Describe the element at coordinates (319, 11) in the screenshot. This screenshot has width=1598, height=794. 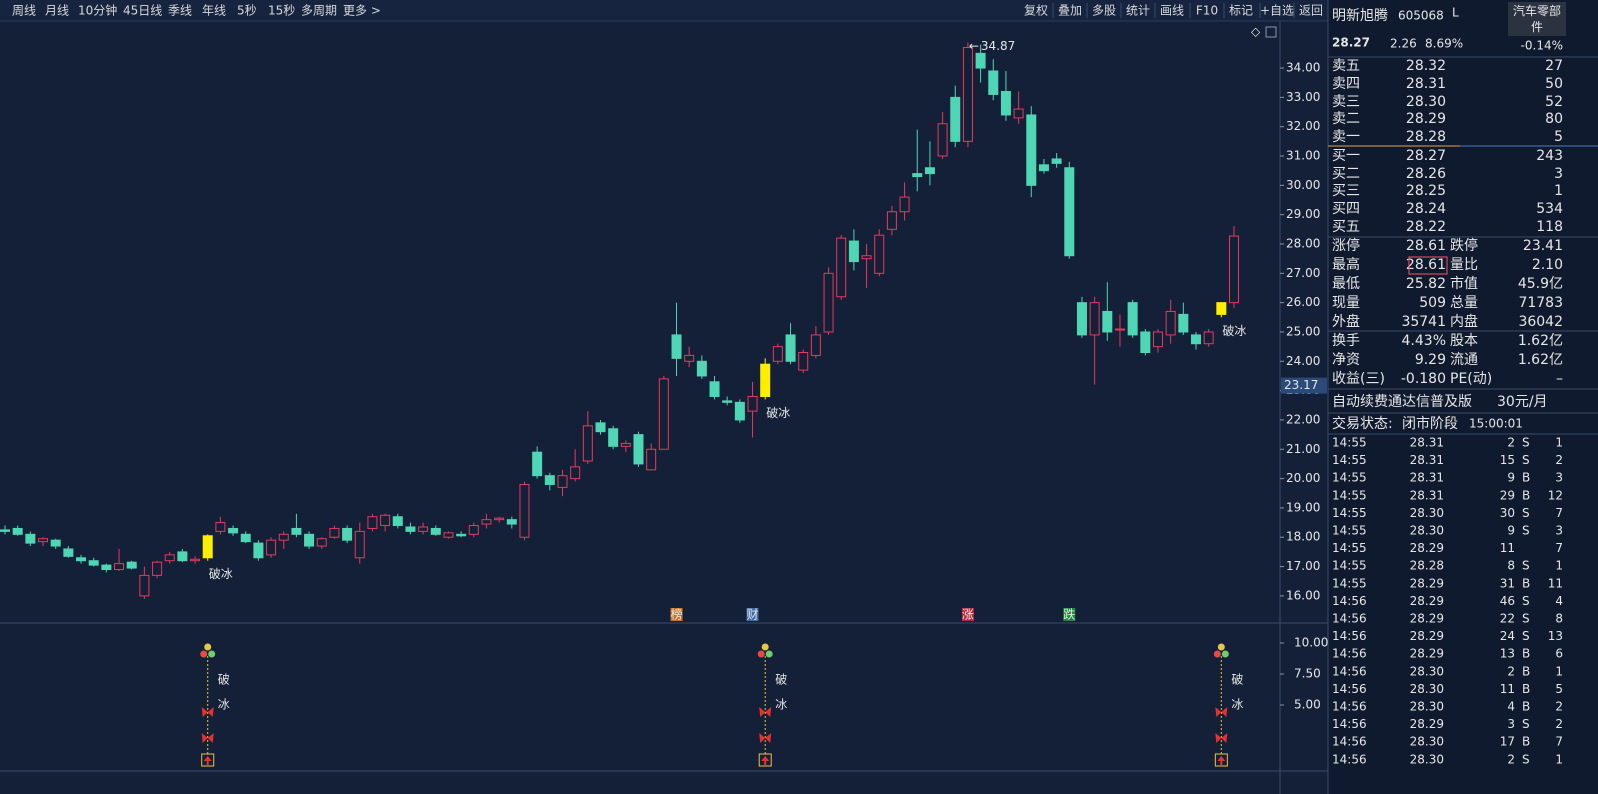
I see `toolbar-button: 多周期` at that location.